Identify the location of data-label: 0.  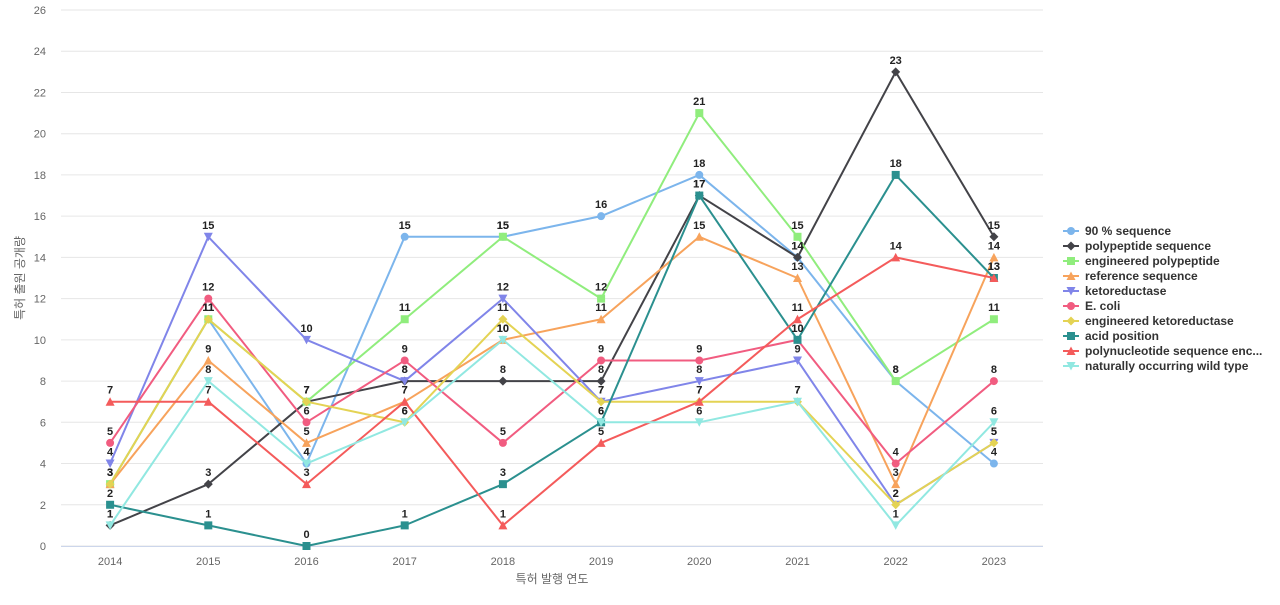
(306, 535).